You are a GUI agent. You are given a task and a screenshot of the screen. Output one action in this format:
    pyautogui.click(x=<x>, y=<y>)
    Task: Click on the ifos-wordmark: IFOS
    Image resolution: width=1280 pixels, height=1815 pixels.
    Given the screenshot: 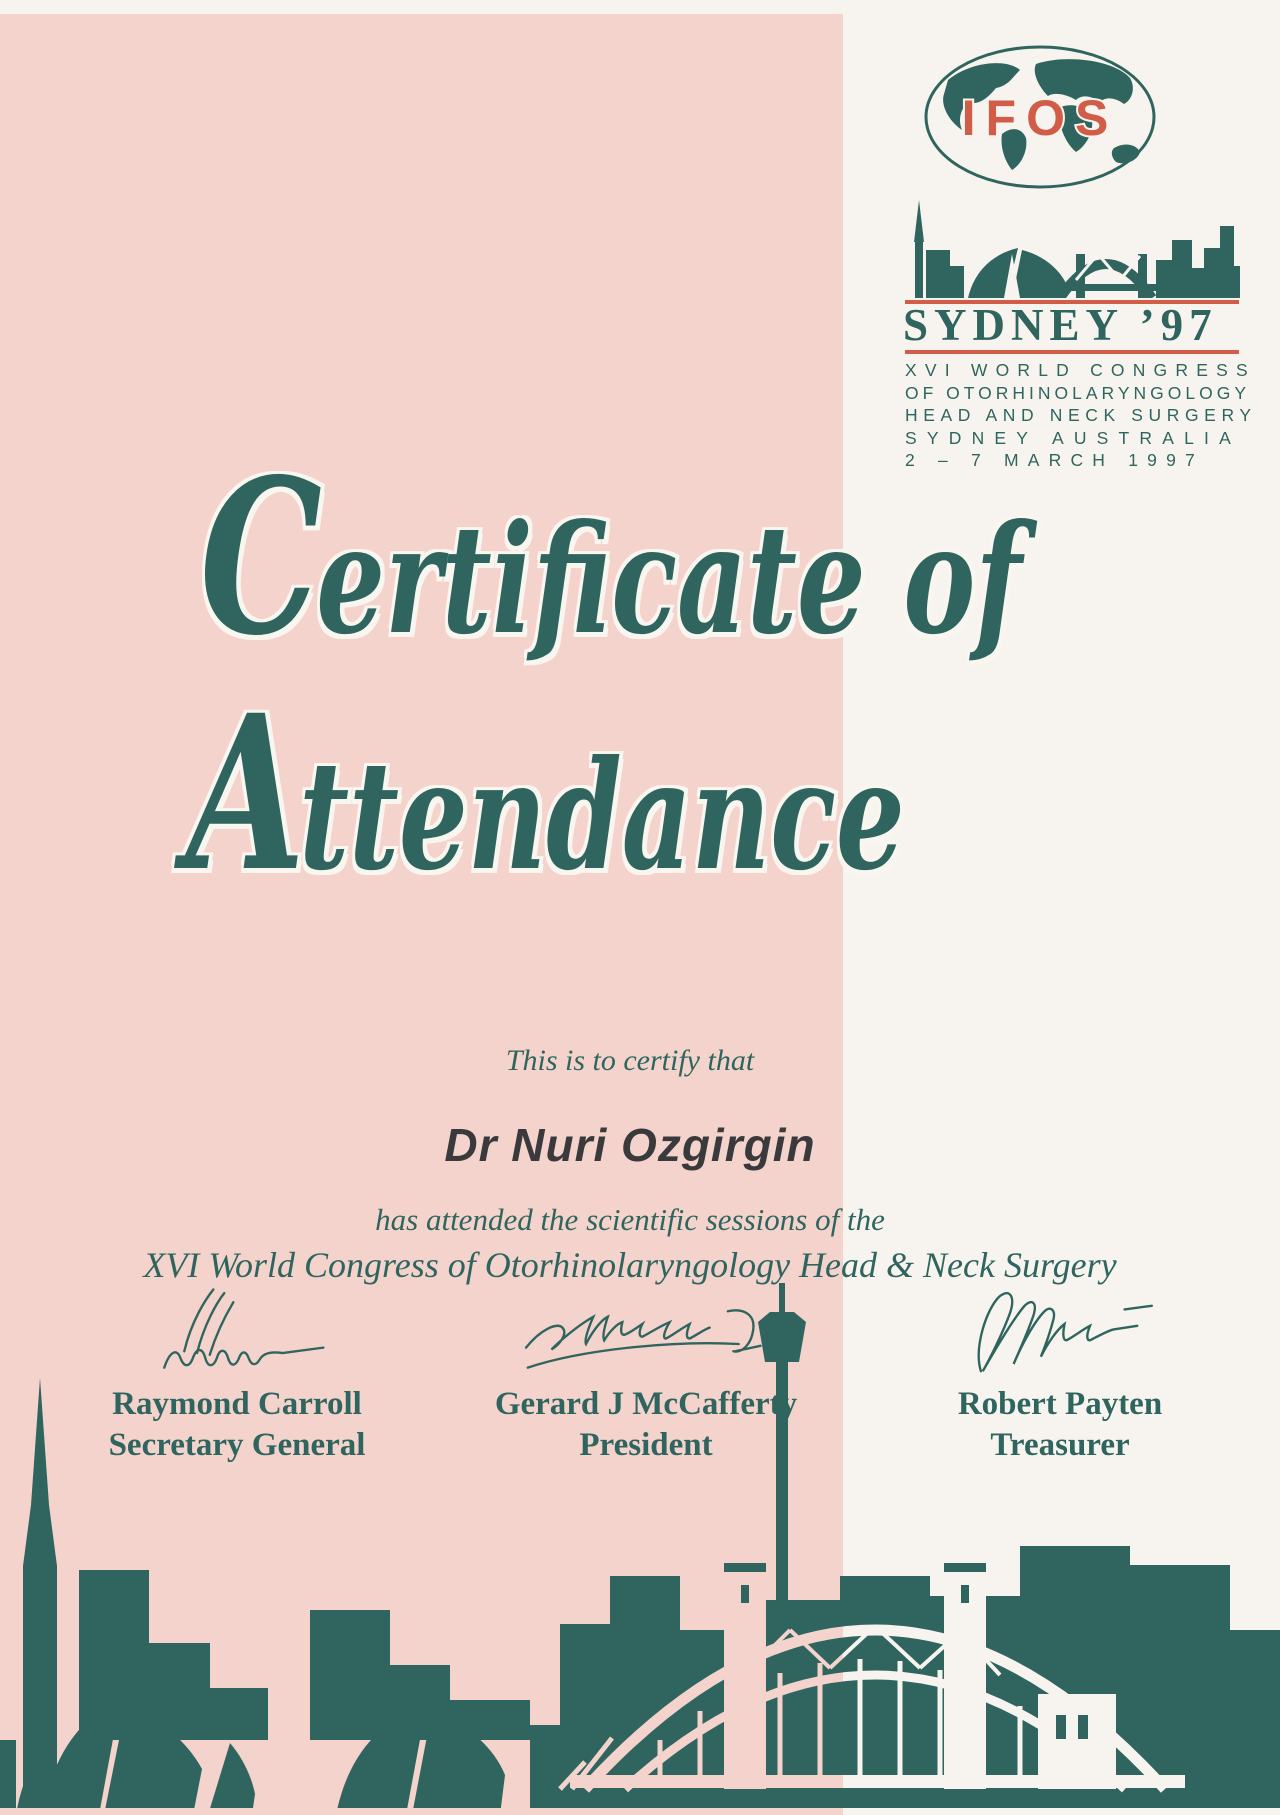 What is the action you would take?
    pyautogui.click(x=1040, y=118)
    